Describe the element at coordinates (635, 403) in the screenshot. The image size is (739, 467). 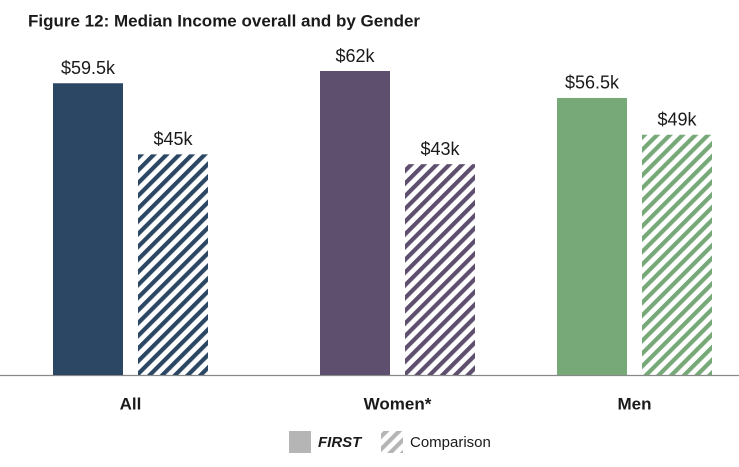
I see `x-tick-label: Men` at that location.